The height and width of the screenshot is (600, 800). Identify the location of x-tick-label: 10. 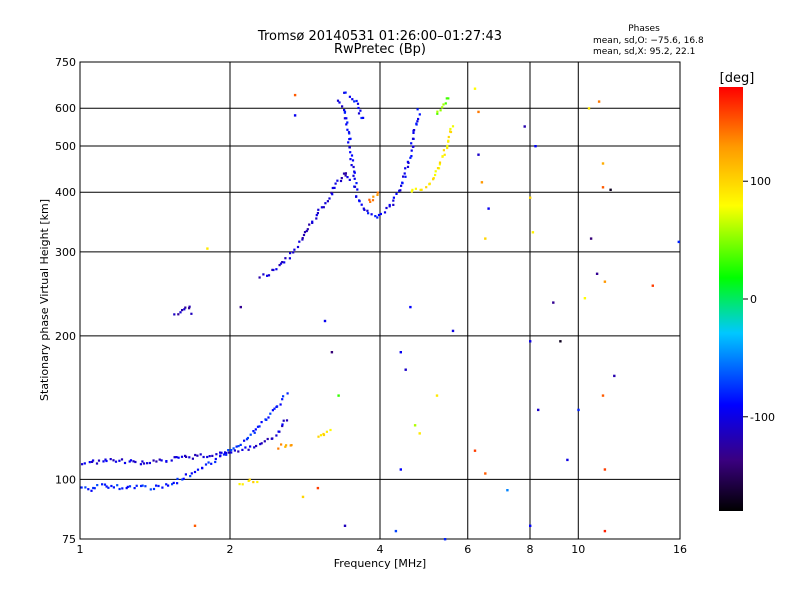
(578, 549).